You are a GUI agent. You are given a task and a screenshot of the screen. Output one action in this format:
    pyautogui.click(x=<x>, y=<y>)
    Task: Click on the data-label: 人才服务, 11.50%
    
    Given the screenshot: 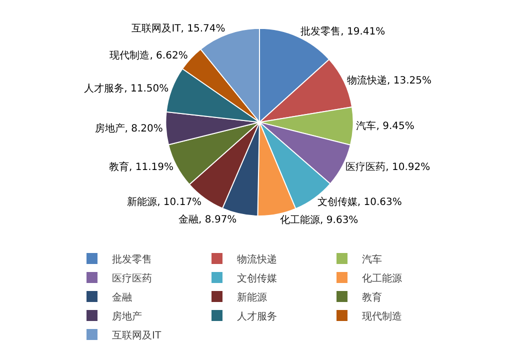 What is the action you would take?
    pyautogui.click(x=126, y=88)
    